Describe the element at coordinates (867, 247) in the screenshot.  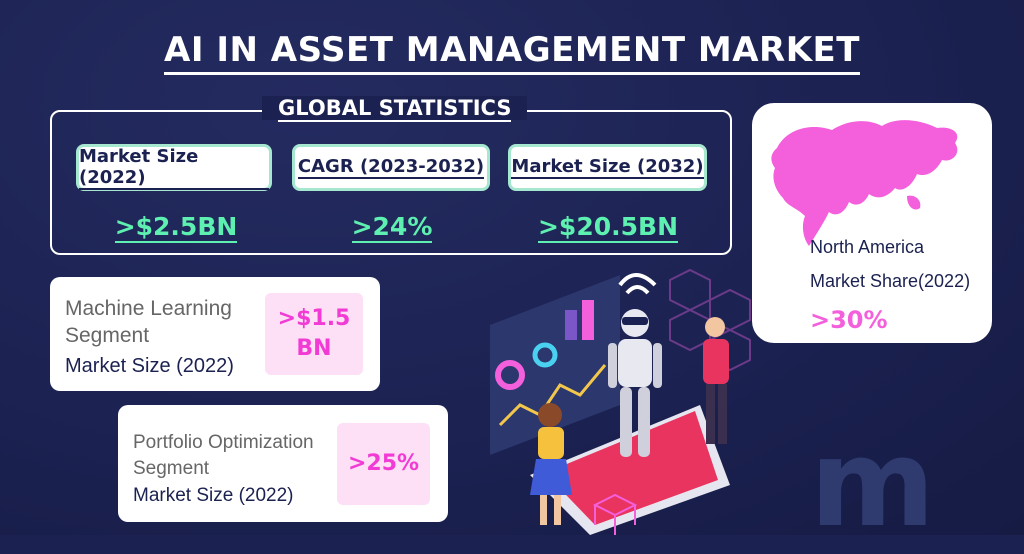
I see `region-name: North America` at that location.